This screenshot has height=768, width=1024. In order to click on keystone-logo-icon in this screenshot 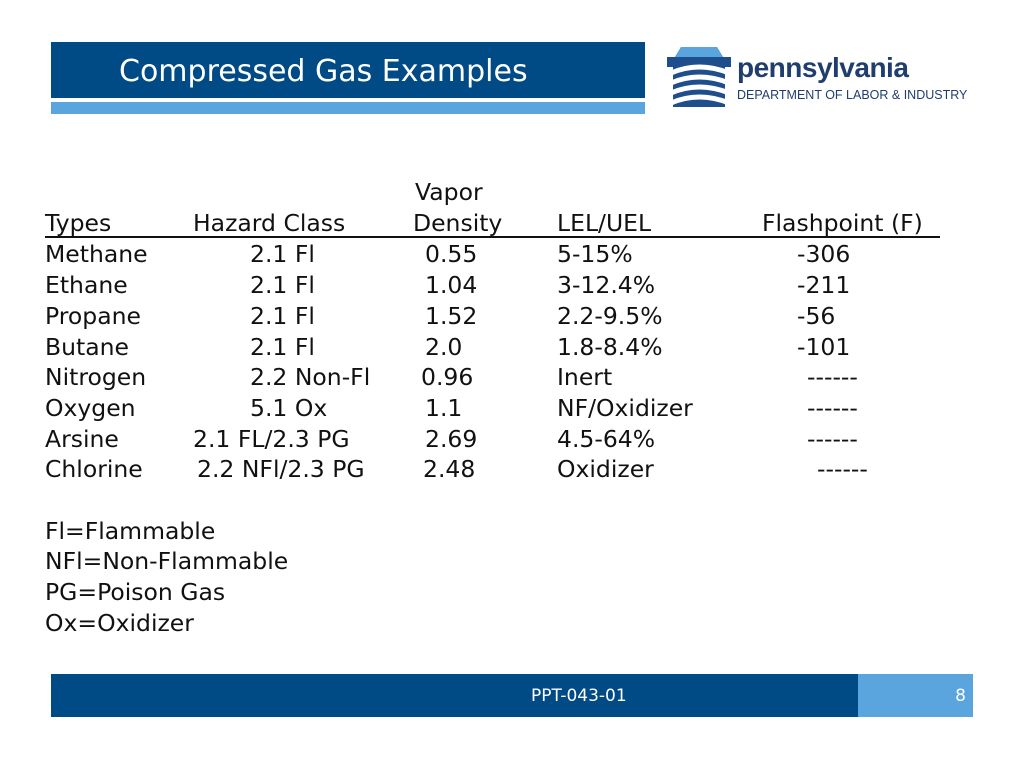, I will do `click(699, 77)`.